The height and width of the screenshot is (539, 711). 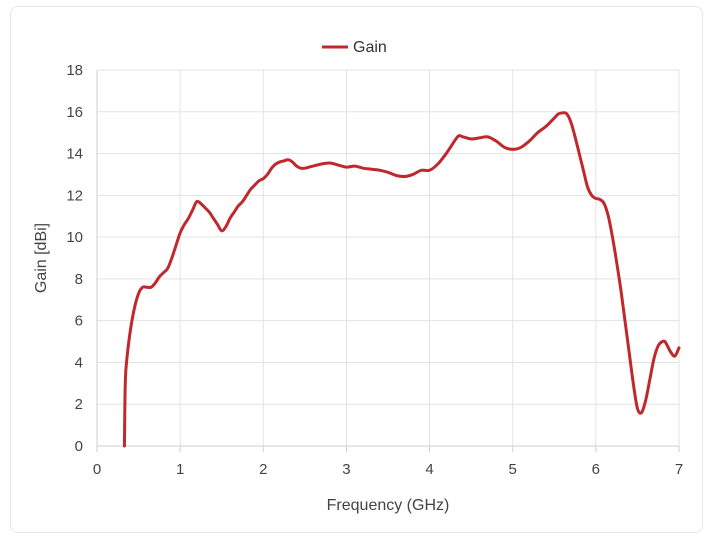 I want to click on y-axis-title: Gain [dBi], so click(x=41, y=258).